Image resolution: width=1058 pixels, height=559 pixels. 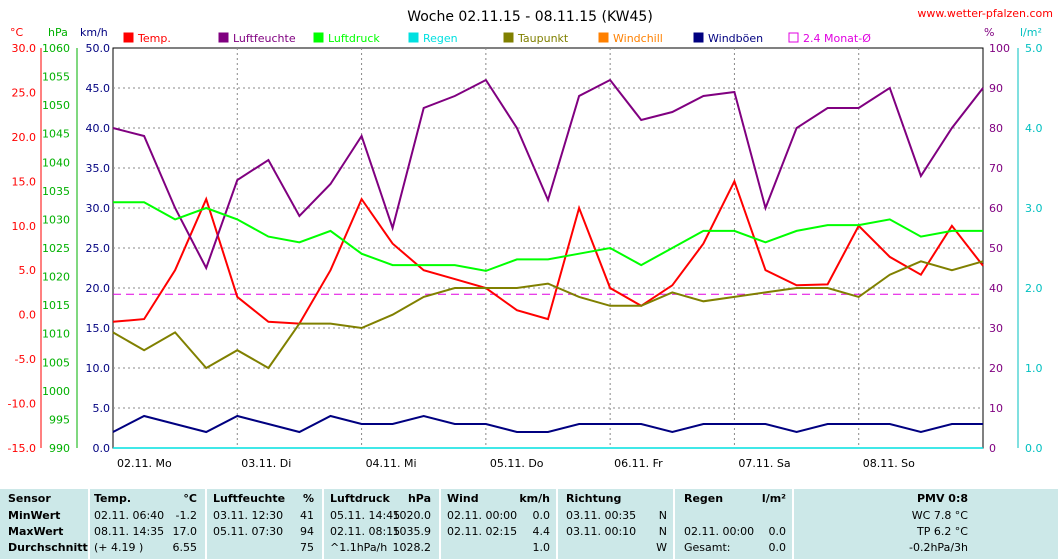 I want to click on hum-tick: 30, so click(x=996, y=328).